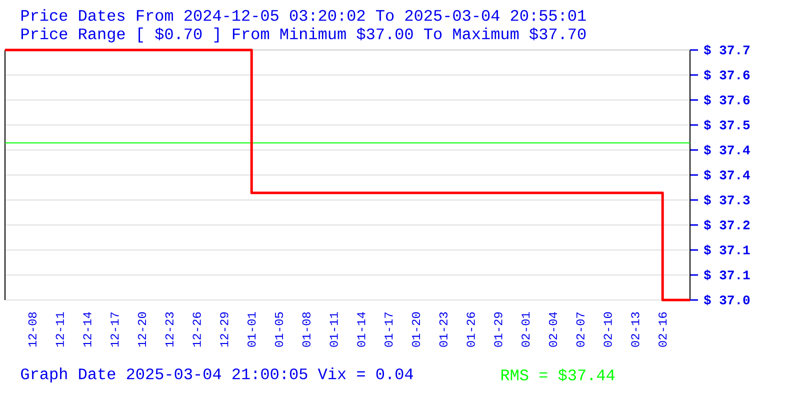 Image resolution: width=800 pixels, height=400 pixels. I want to click on x-tick-label: 12-08, so click(32, 329).